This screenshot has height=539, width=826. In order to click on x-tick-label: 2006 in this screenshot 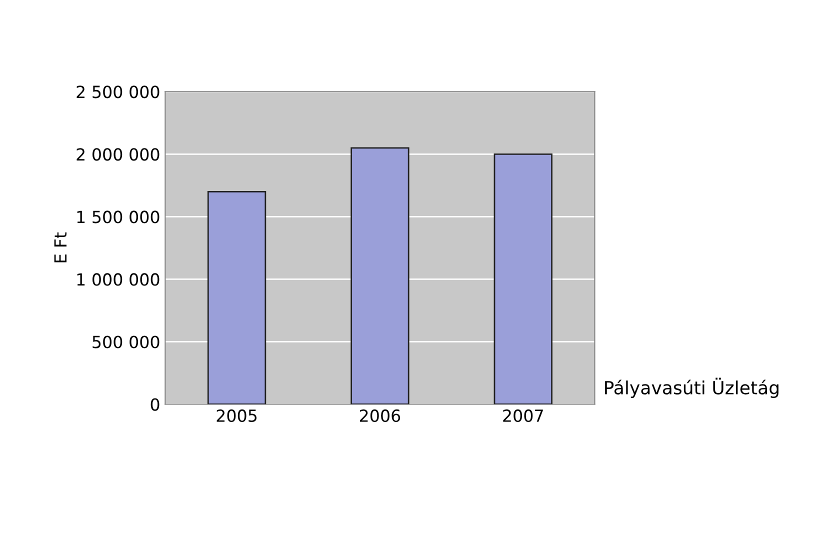, I will do `click(380, 415)`.